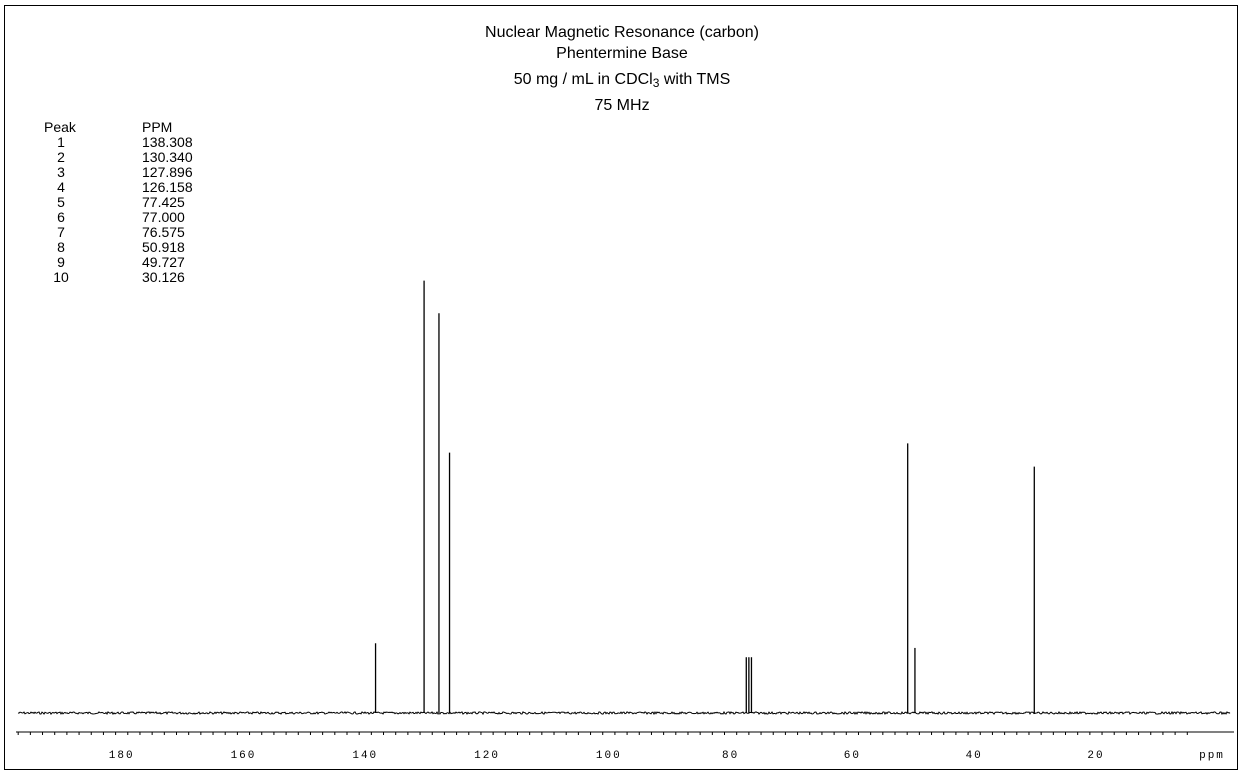 The image size is (1244, 774). What do you see at coordinates (118, 232) in the screenshot?
I see `table-row: 7 76.575` at bounding box center [118, 232].